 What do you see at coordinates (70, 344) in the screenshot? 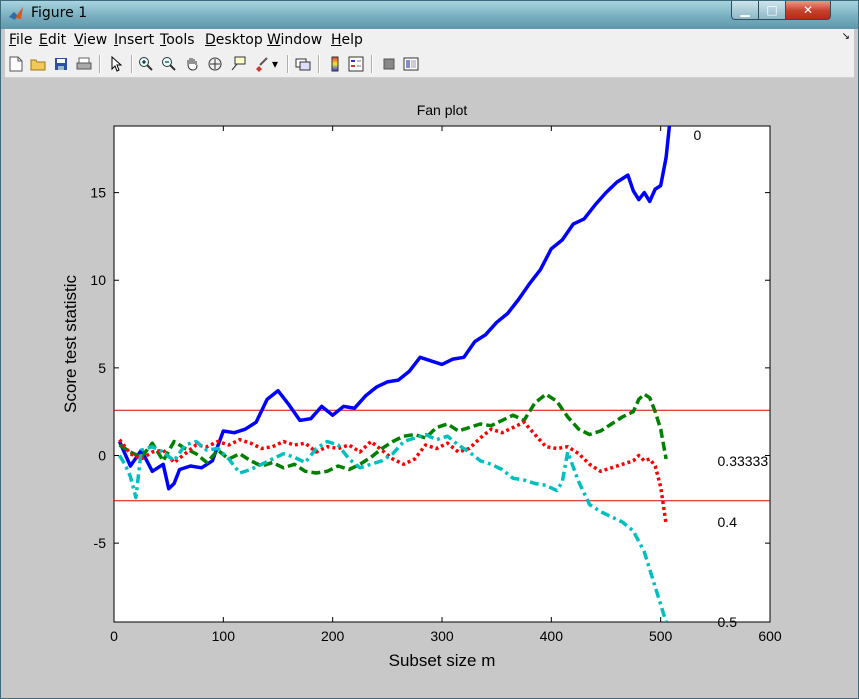
I see `y-axis-label: Score test statistic` at bounding box center [70, 344].